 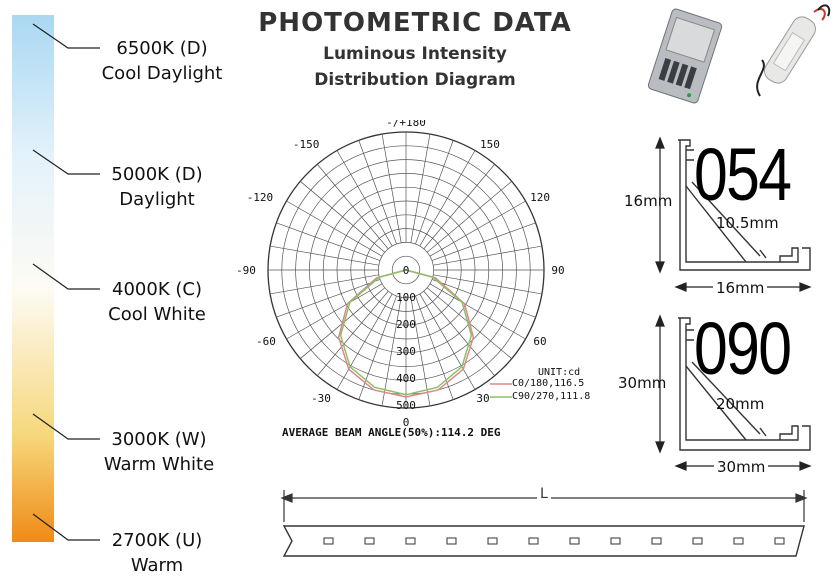 I want to click on legend-entry-c0: C0/180,116.5, so click(x=548, y=383).